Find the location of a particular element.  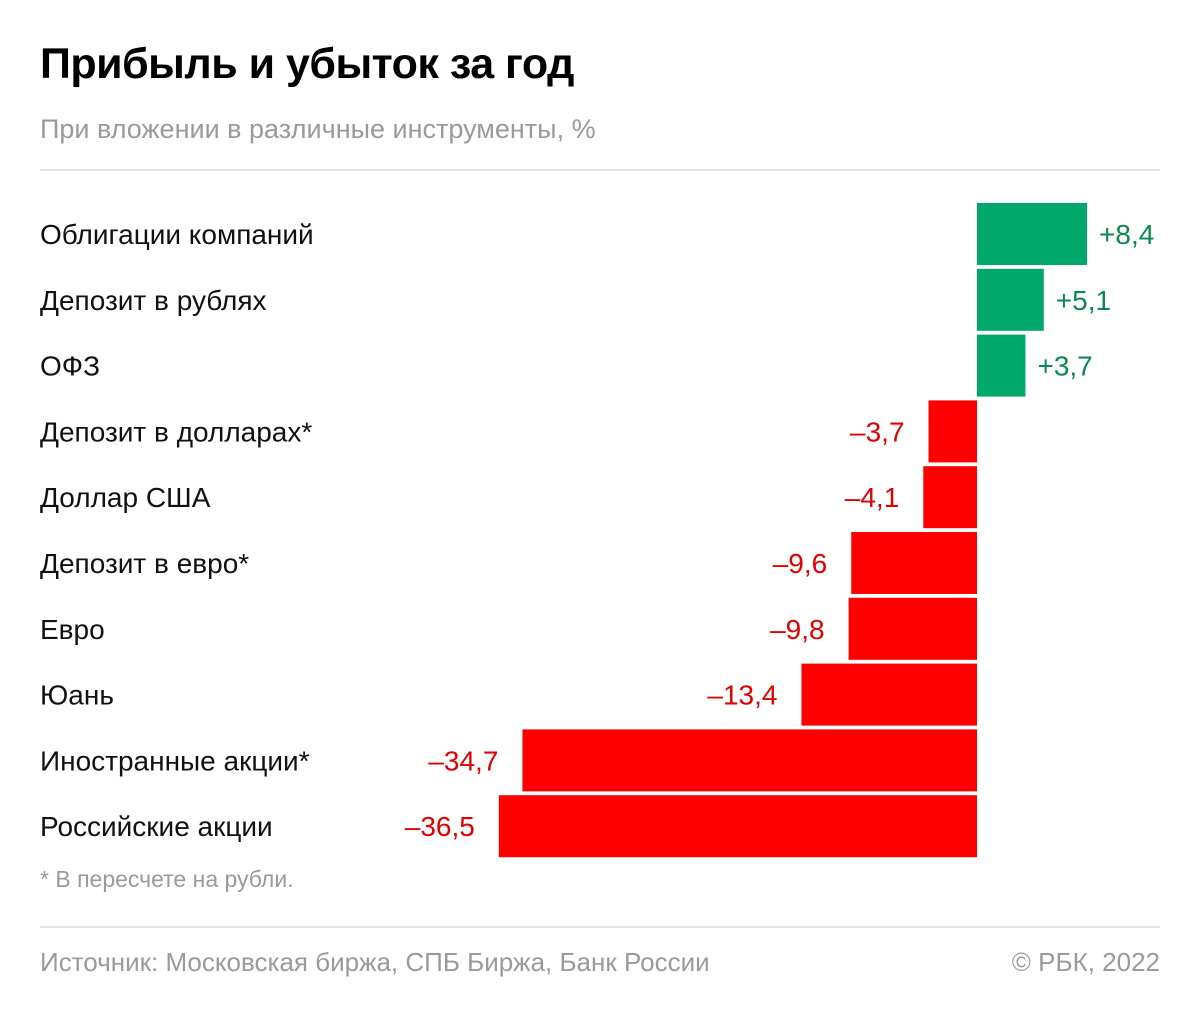

category-label: Облигации компаний is located at coordinates (177, 234).